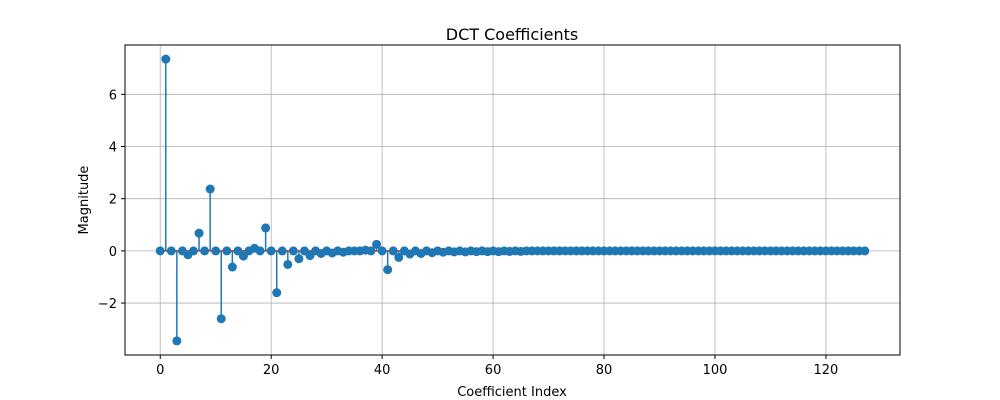 The image size is (1000, 400). I want to click on x-tick-label: 20, so click(271, 370).